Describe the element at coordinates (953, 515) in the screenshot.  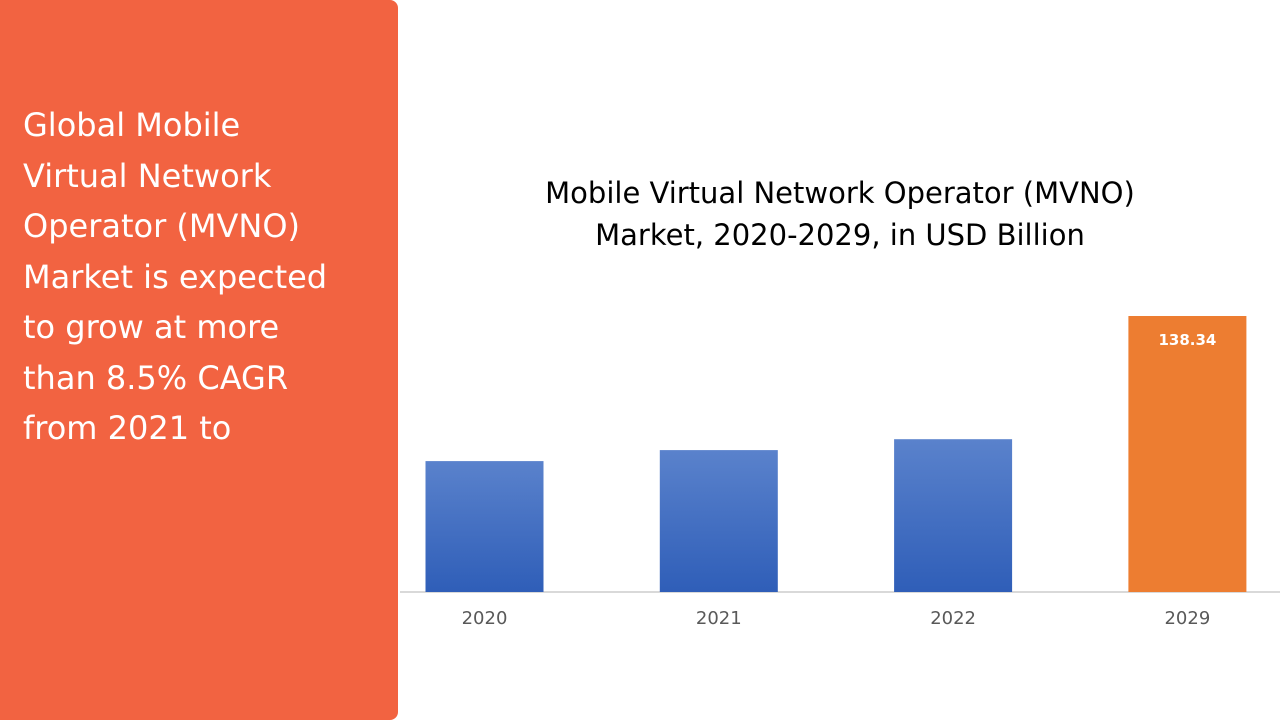
I see `bar-2022` at that location.